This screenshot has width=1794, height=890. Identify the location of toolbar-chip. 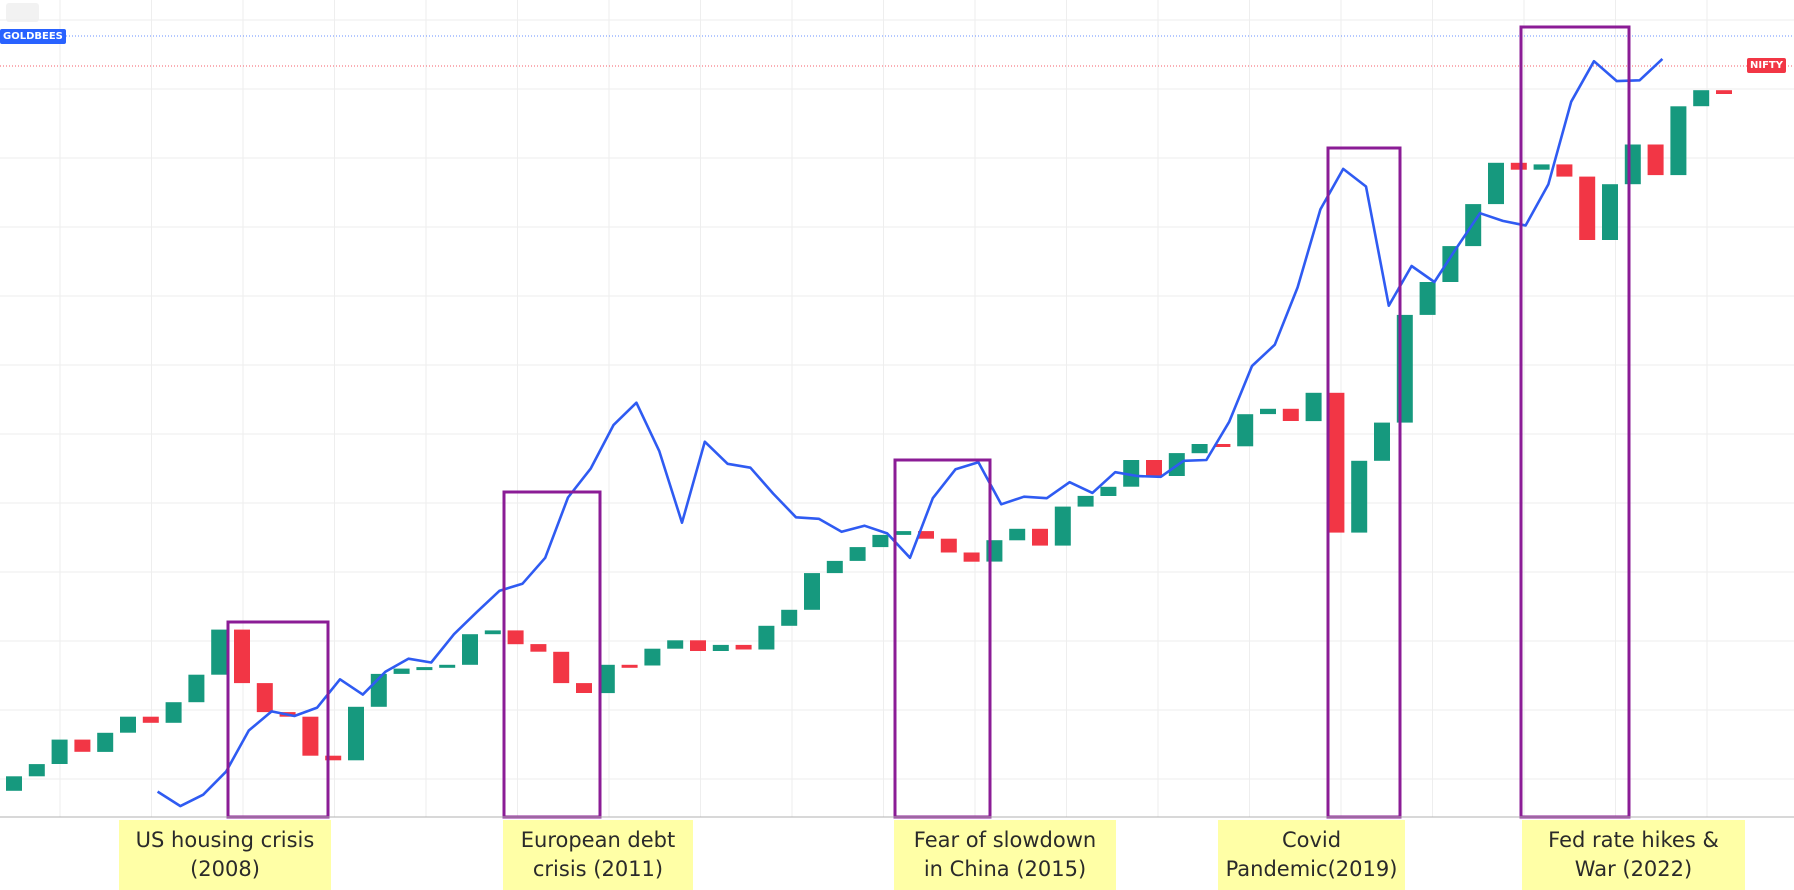
(22, 12).